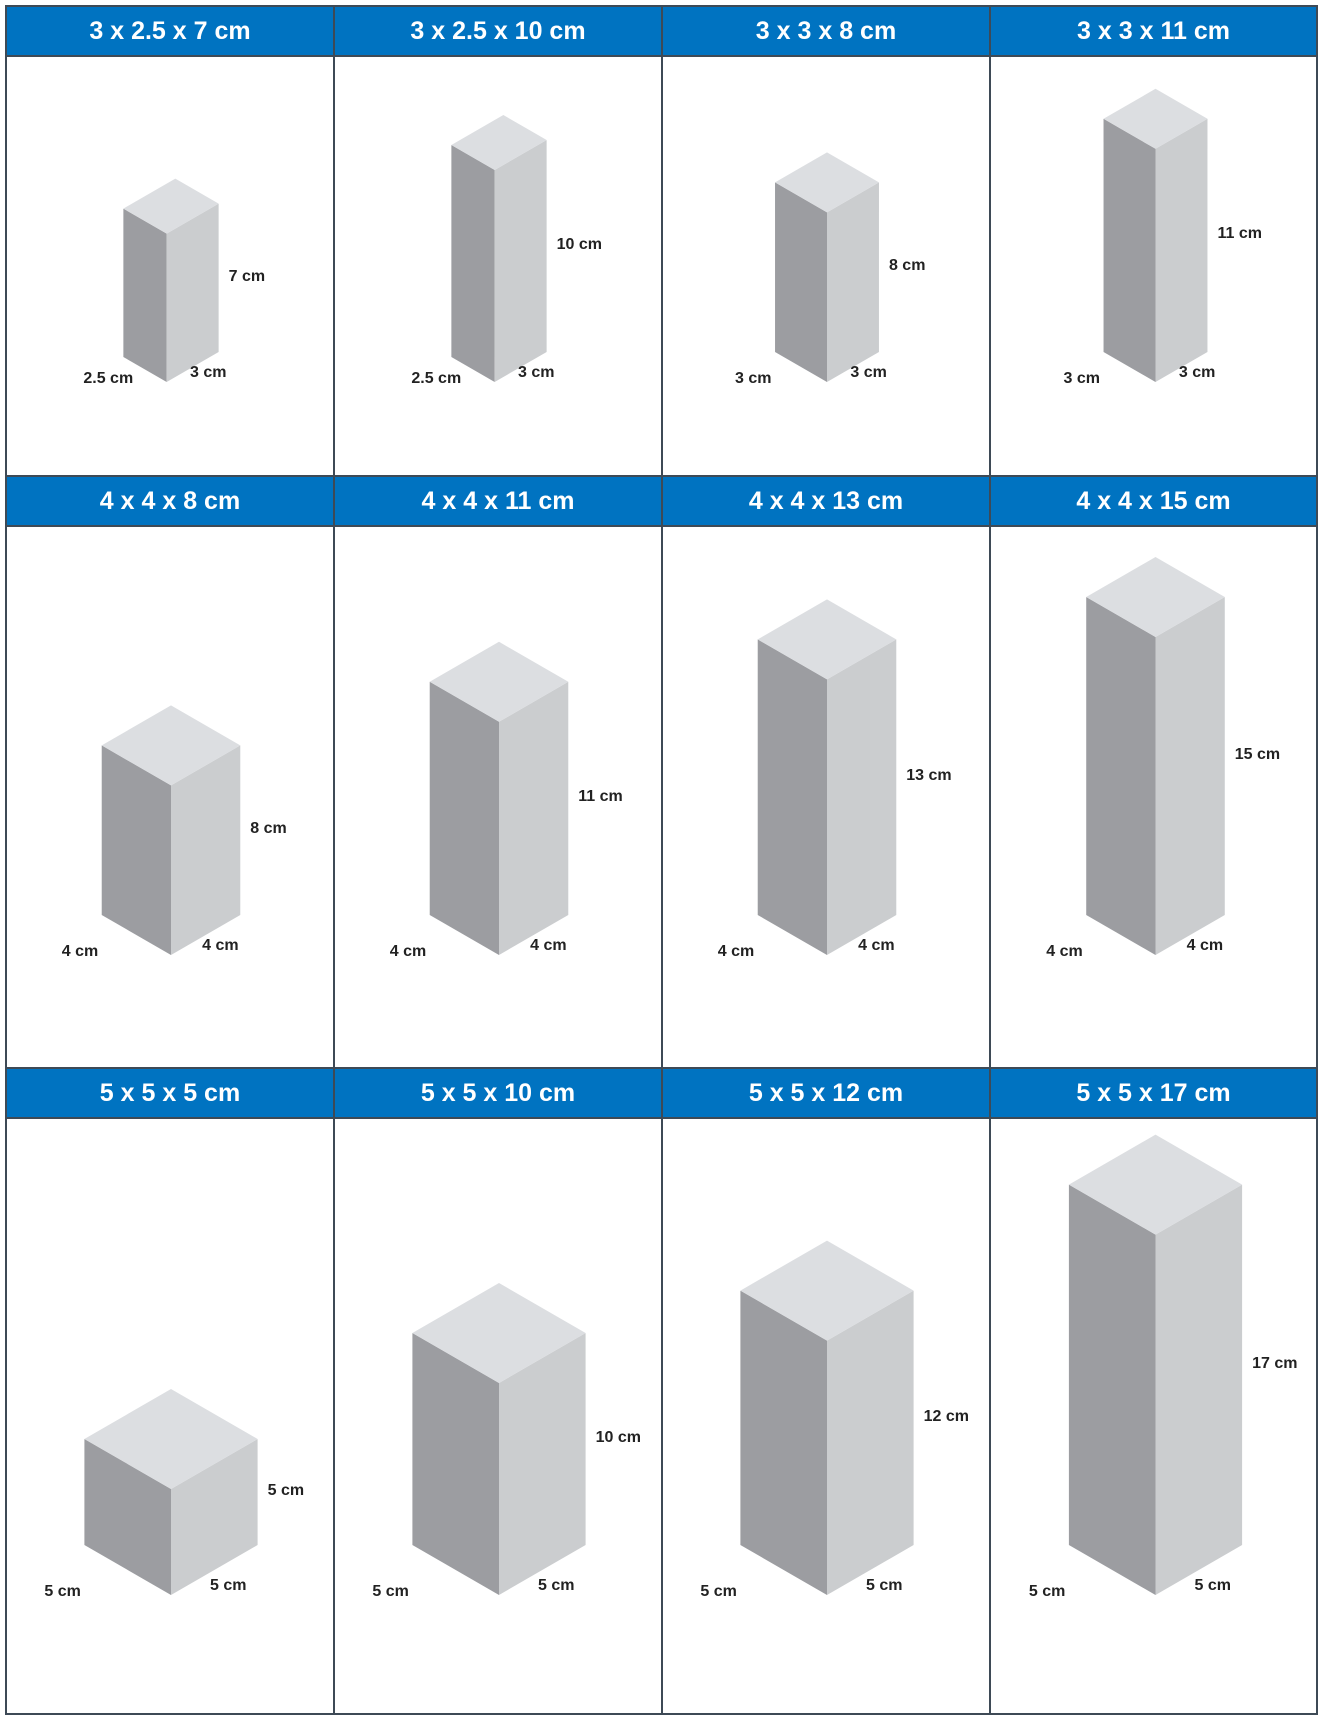 The width and height of the screenshot is (1323, 1715). I want to click on box-illustration-area: 8 cm 4 cm 4 cm, so click(170, 797).